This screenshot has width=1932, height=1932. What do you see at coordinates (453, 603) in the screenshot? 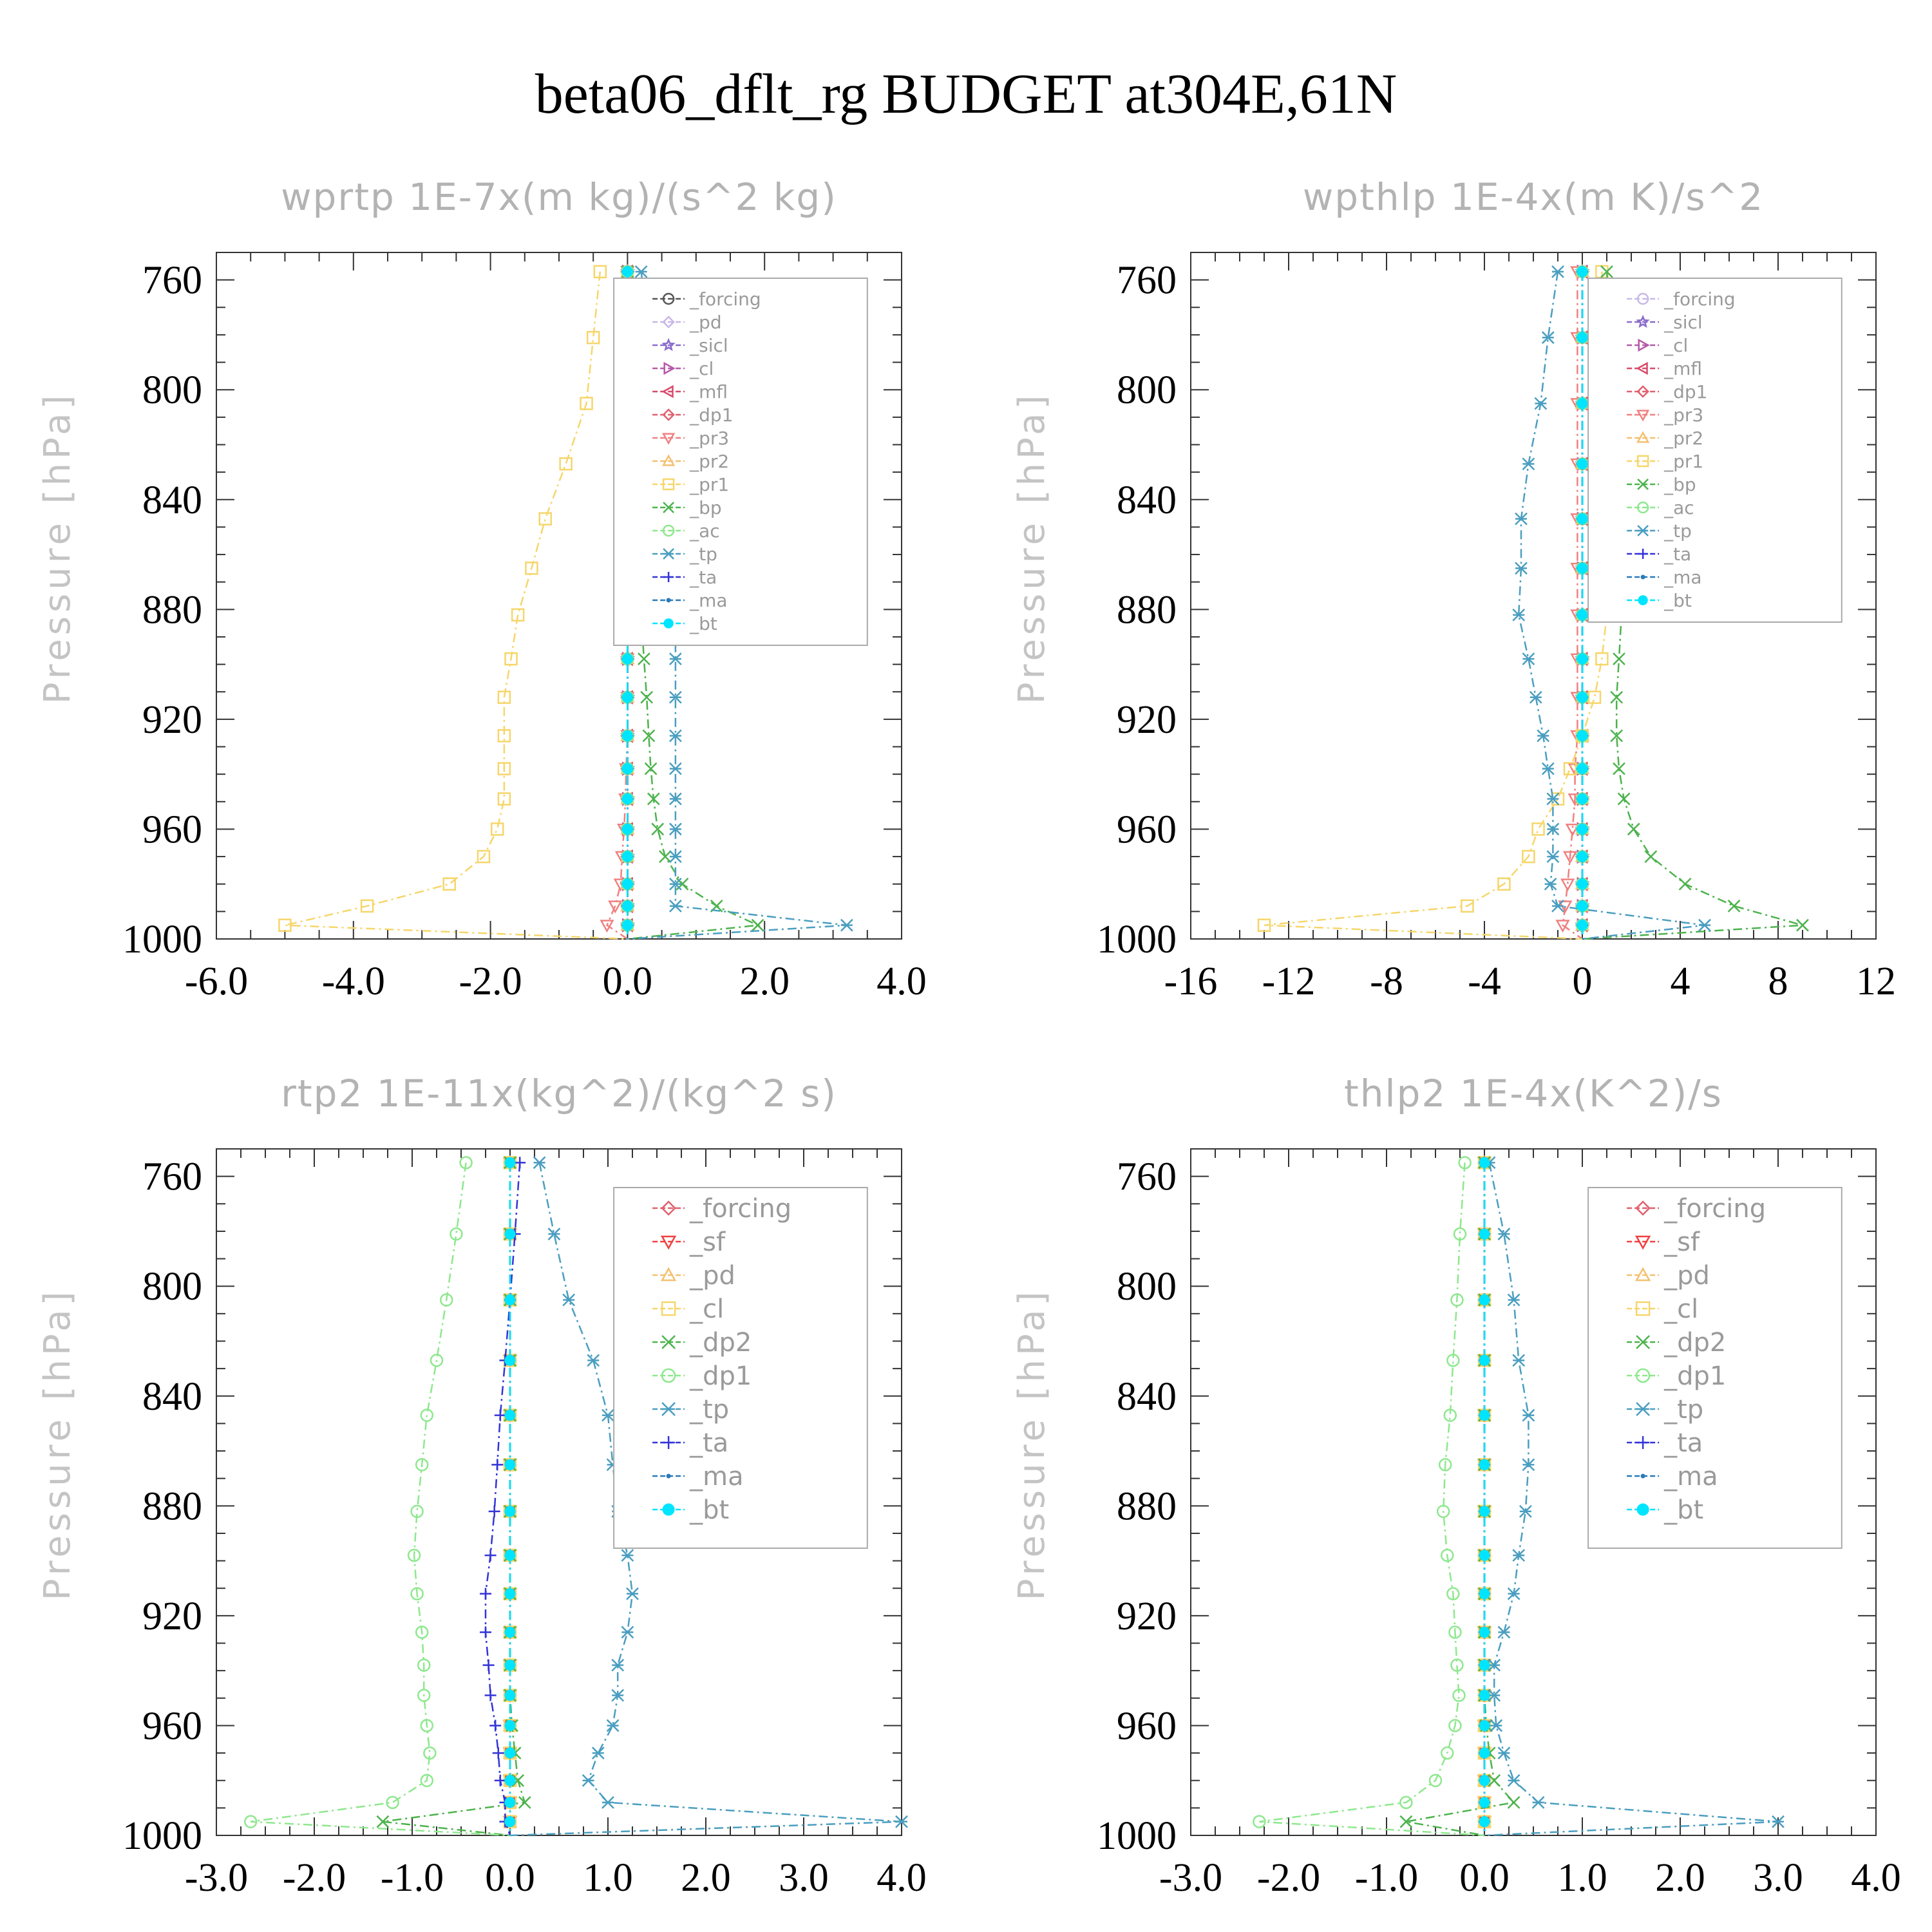
I see `series-pr1` at bounding box center [453, 603].